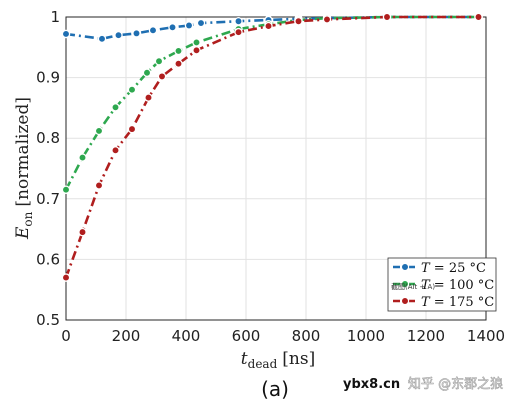  I want to click on x-tick-label: 800, so click(306, 336).